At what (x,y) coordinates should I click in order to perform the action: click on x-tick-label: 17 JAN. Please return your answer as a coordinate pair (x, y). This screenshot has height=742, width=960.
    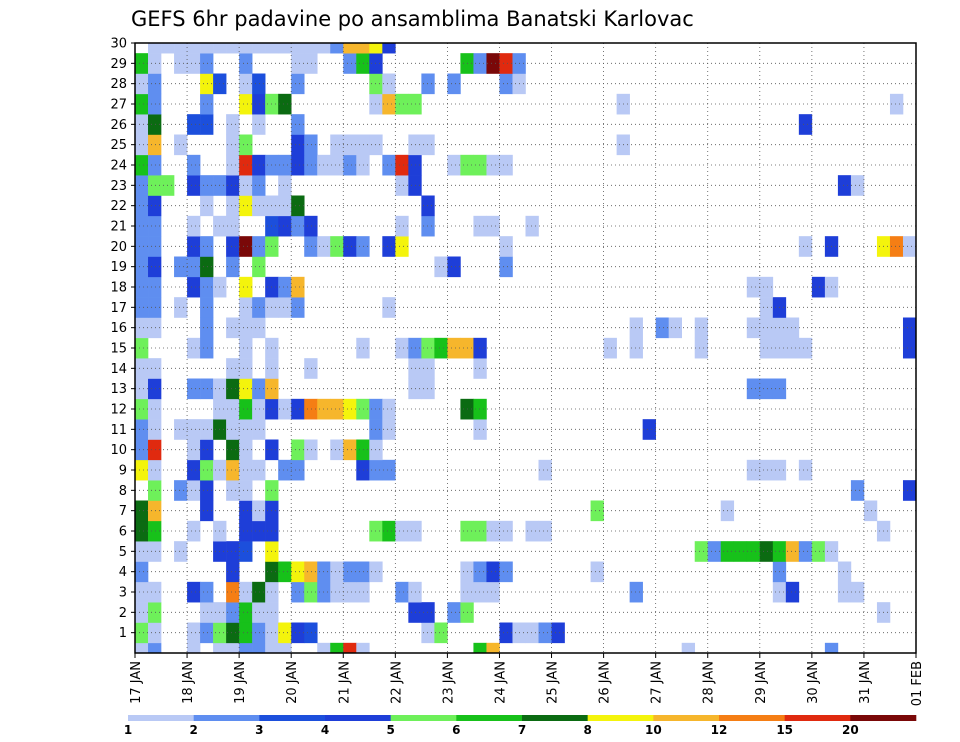
    Looking at the image, I should click on (136, 682).